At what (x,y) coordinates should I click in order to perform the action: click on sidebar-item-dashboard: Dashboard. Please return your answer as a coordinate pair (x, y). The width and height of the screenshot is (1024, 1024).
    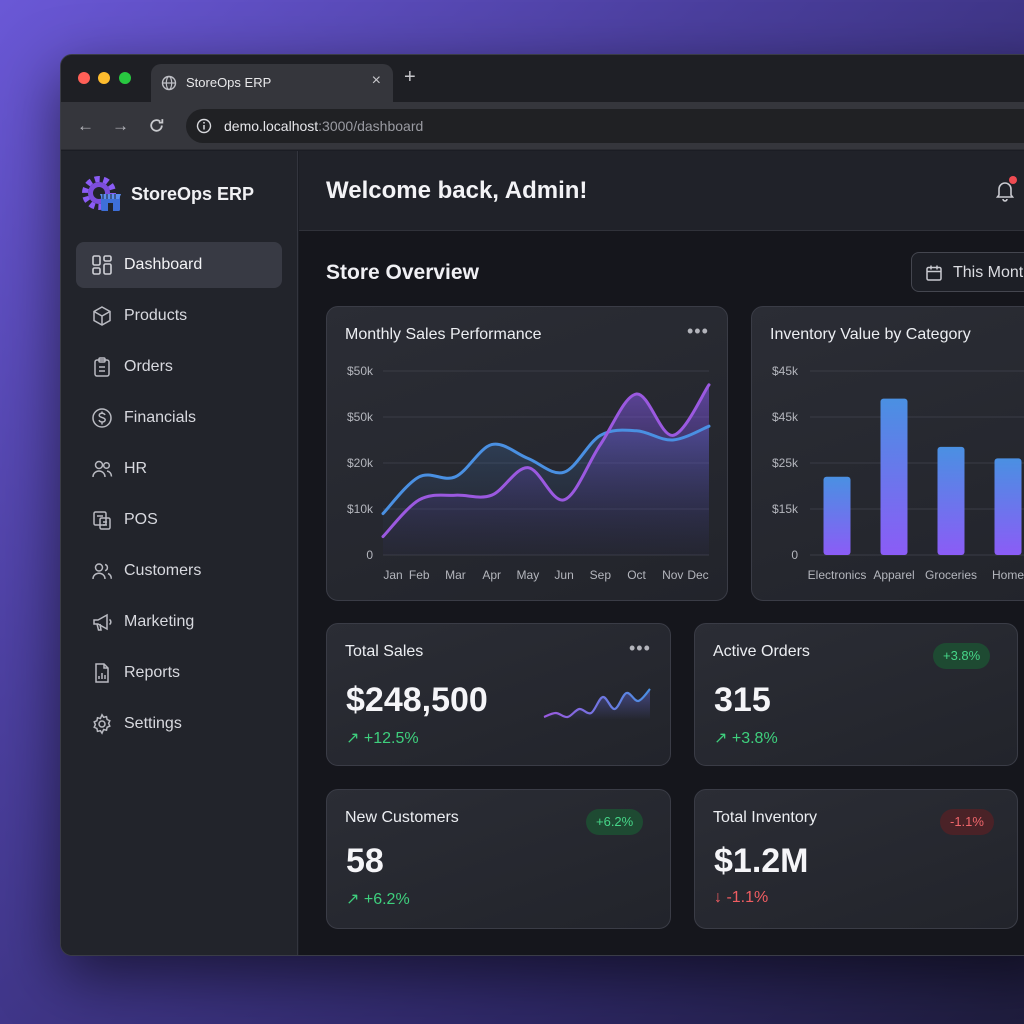
    Looking at the image, I should click on (179, 265).